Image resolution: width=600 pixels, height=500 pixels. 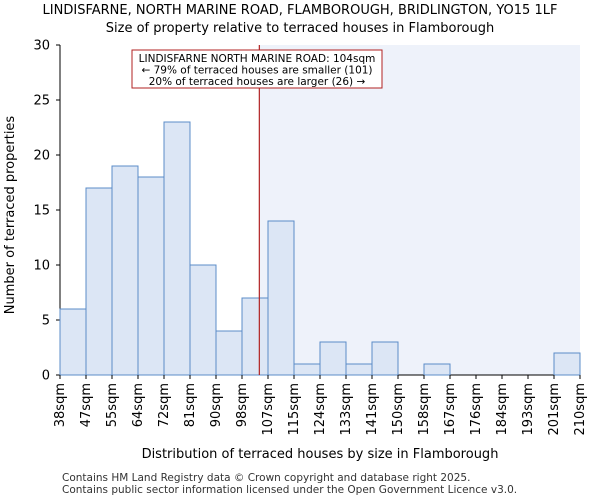 I want to click on x-tick-label: 90sqm, so click(x=216, y=405).